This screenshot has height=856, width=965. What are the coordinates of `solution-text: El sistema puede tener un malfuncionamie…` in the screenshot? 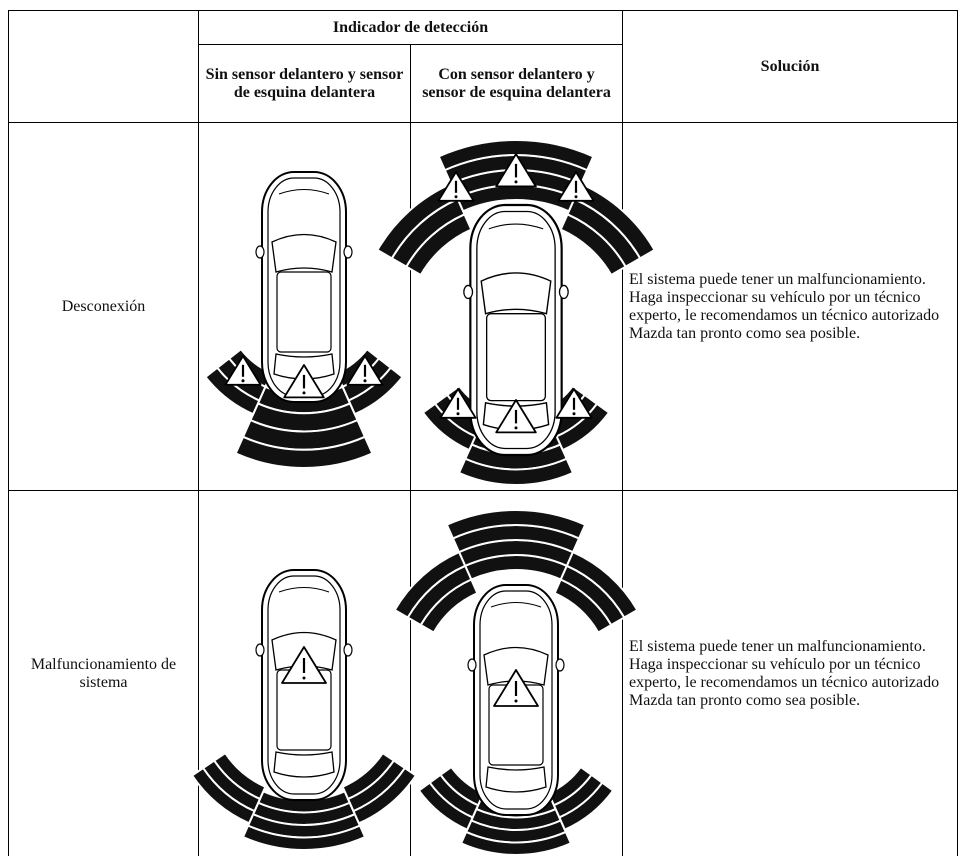 It's located at (790, 673).